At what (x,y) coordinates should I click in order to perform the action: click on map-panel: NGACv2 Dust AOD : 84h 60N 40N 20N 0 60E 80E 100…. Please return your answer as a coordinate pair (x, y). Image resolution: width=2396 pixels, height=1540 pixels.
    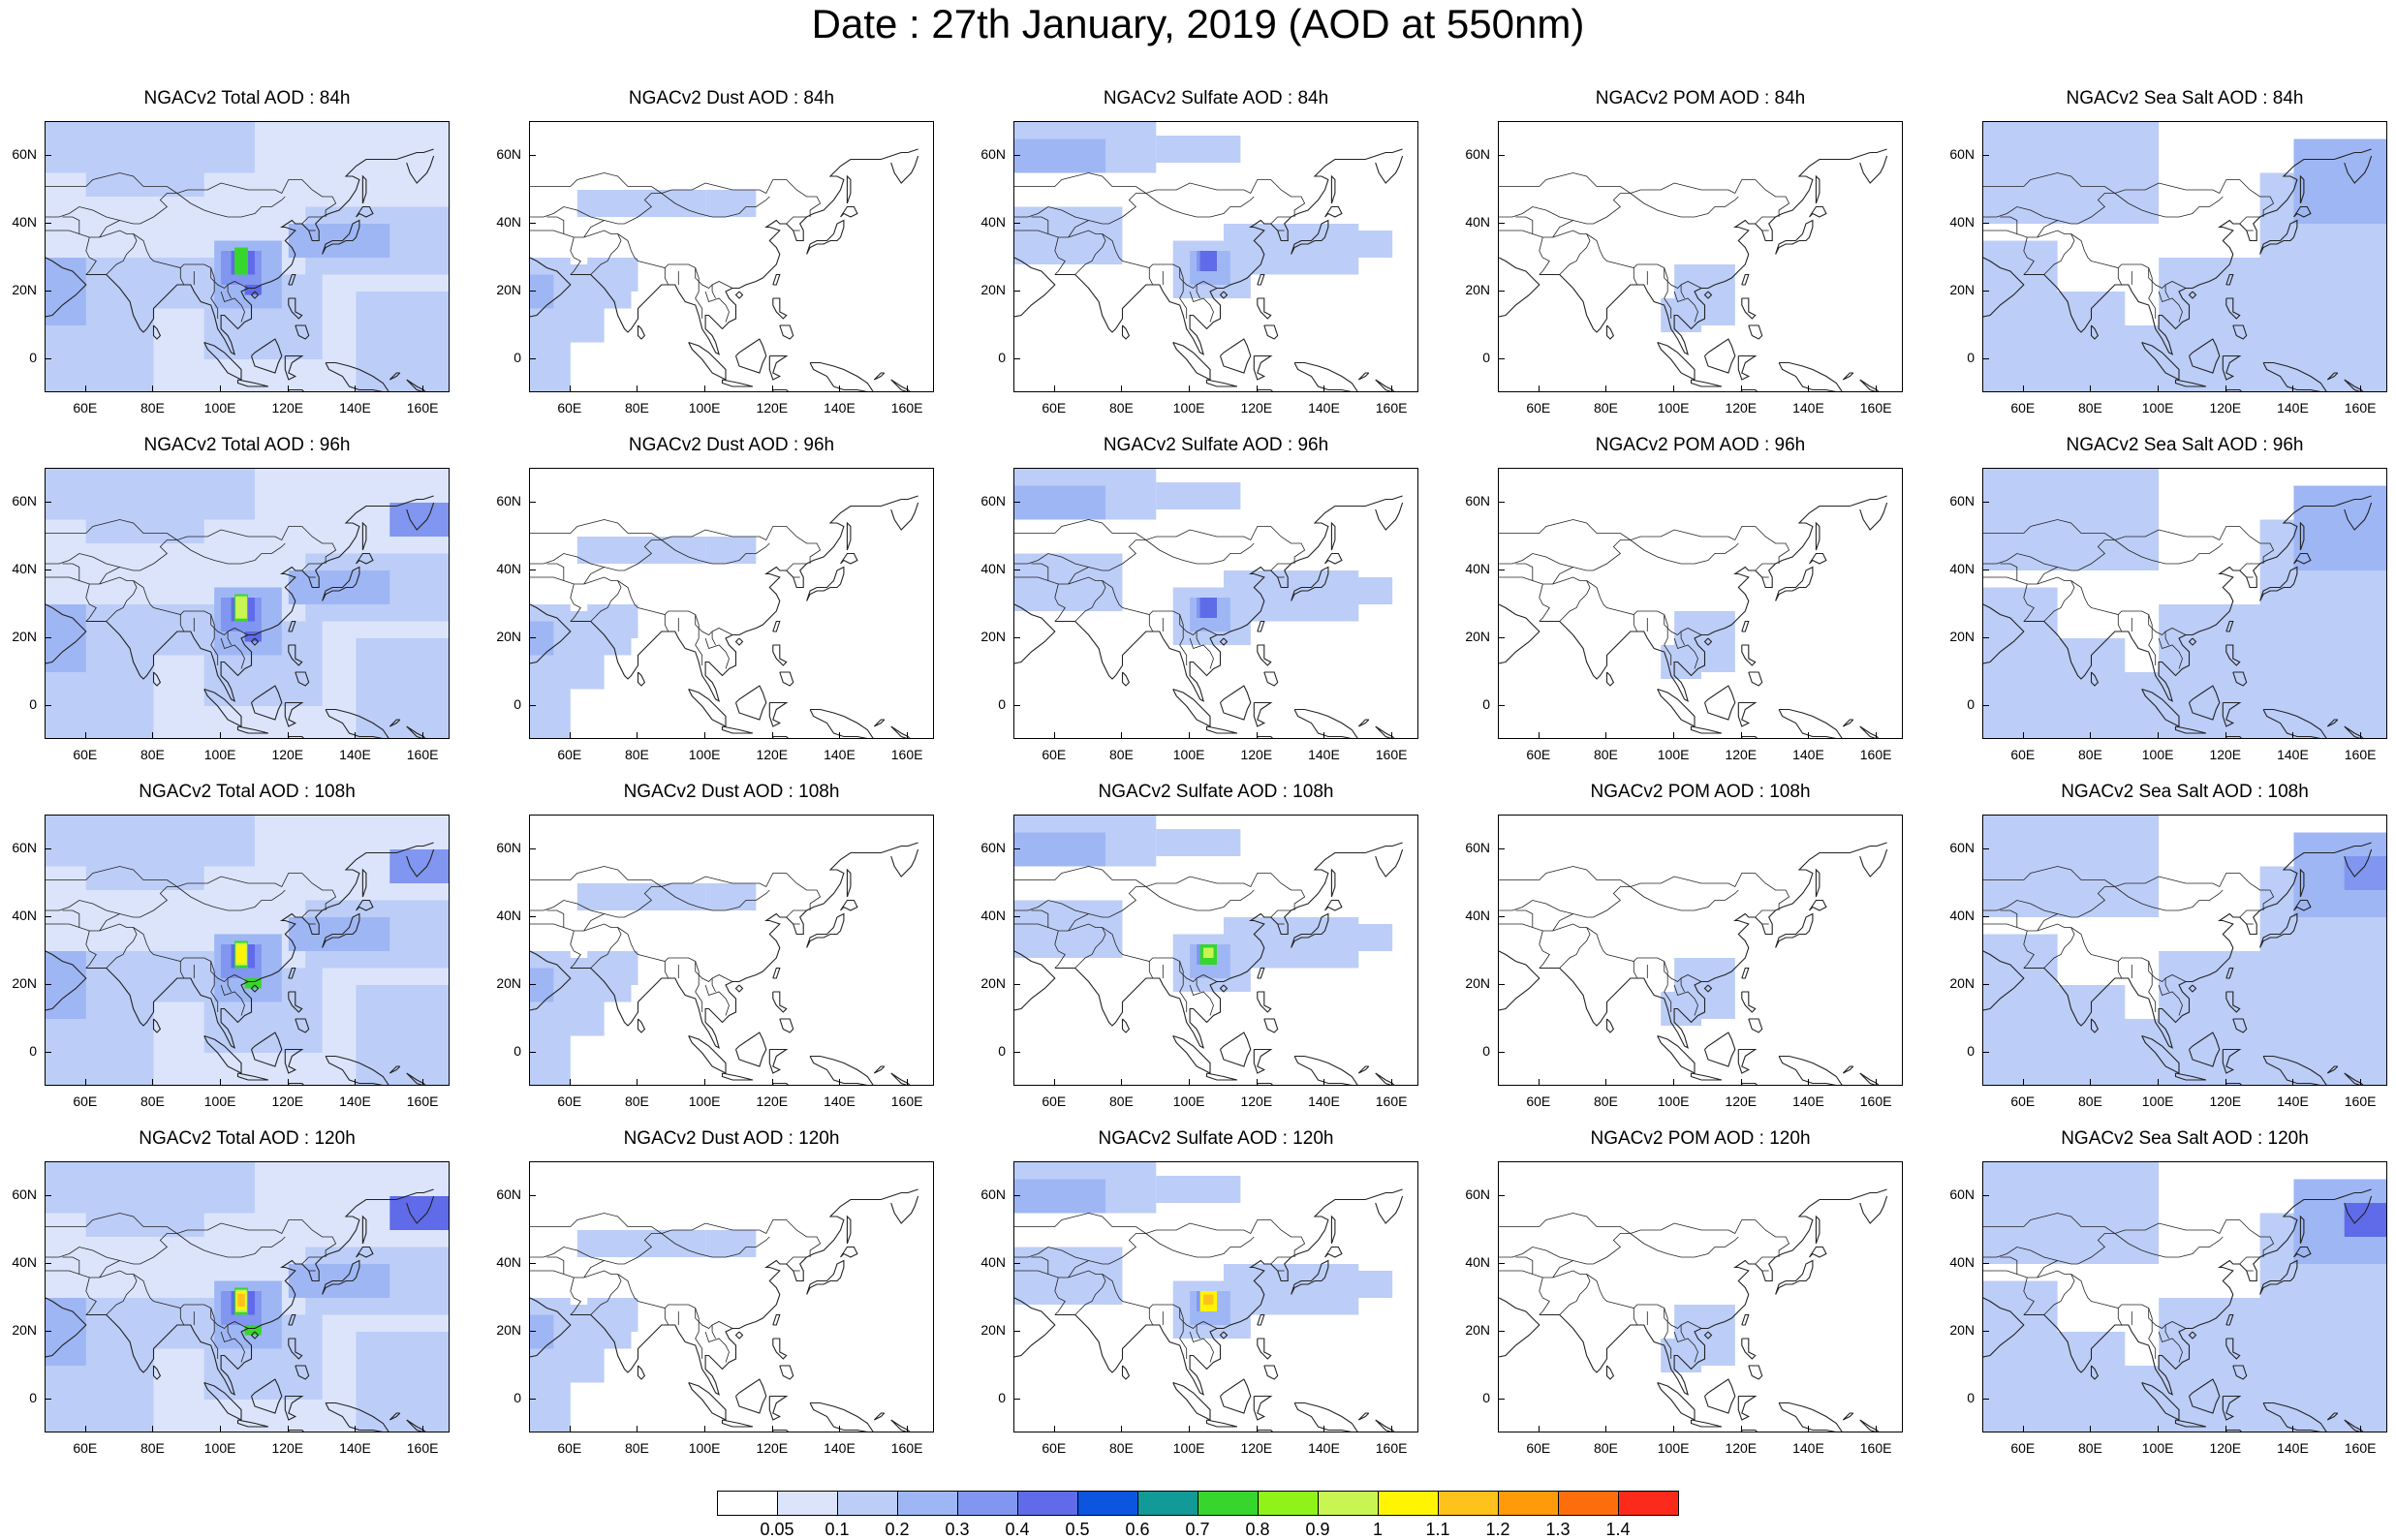
    Looking at the image, I should click on (715, 263).